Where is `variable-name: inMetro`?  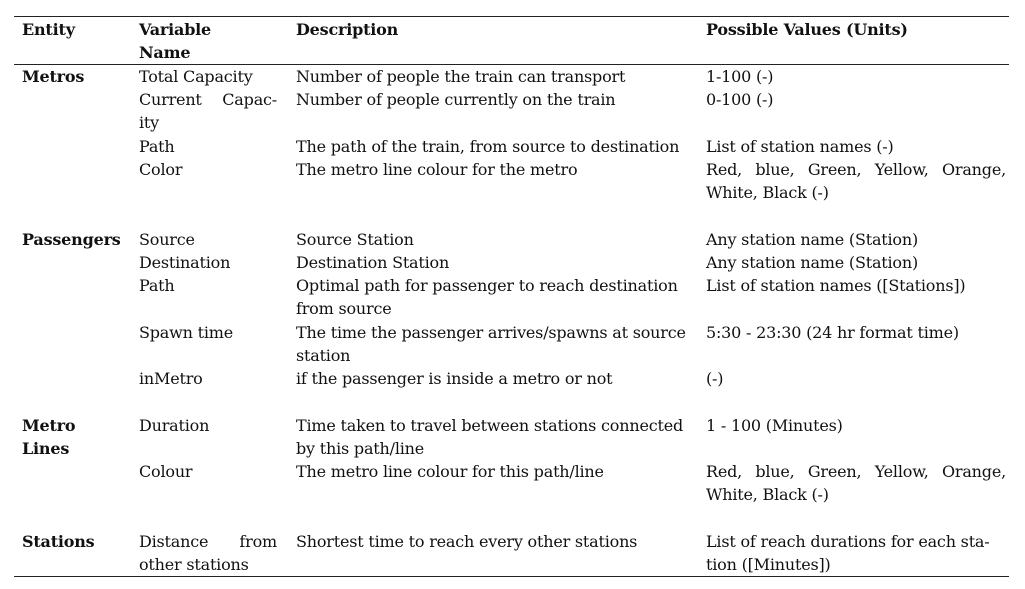 variable-name: inMetro is located at coordinates (171, 378).